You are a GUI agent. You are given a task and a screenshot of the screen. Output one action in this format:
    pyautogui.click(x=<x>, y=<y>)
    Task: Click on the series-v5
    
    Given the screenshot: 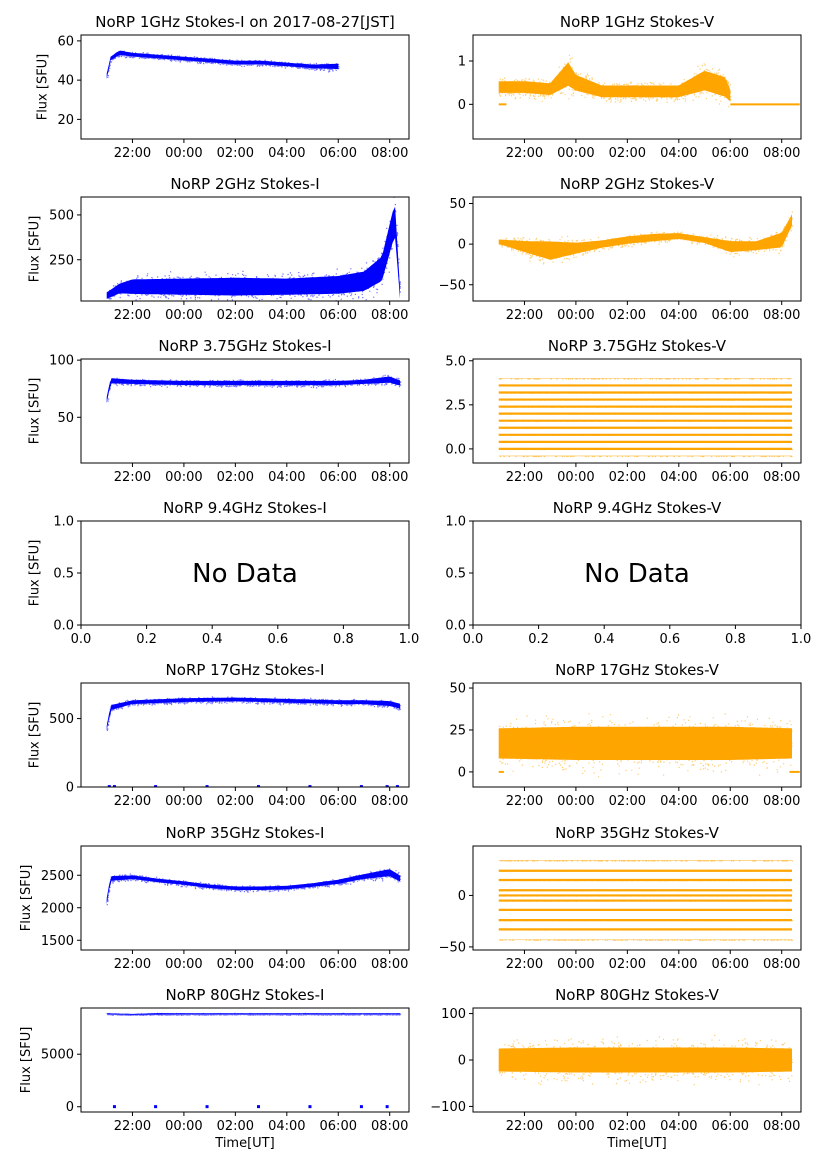 What is the action you would take?
    pyautogui.click(x=649, y=745)
    